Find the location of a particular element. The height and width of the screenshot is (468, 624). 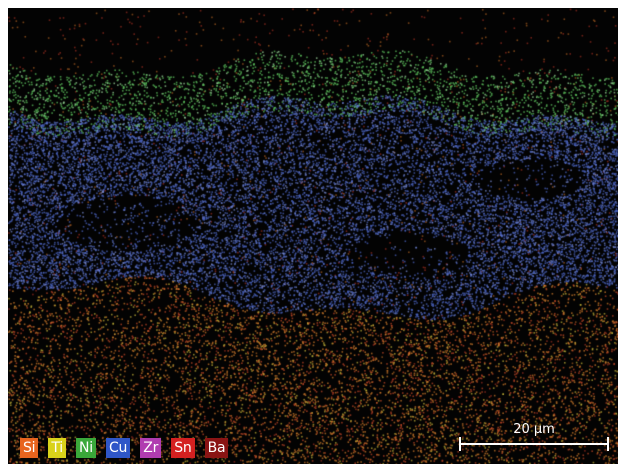

legend-chip-ba: Ba is located at coordinates (216, 448).